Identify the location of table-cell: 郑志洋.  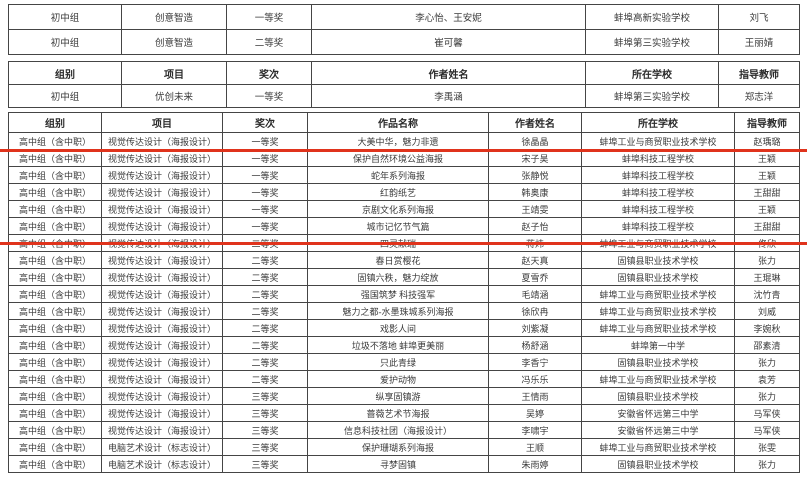
(759, 96).